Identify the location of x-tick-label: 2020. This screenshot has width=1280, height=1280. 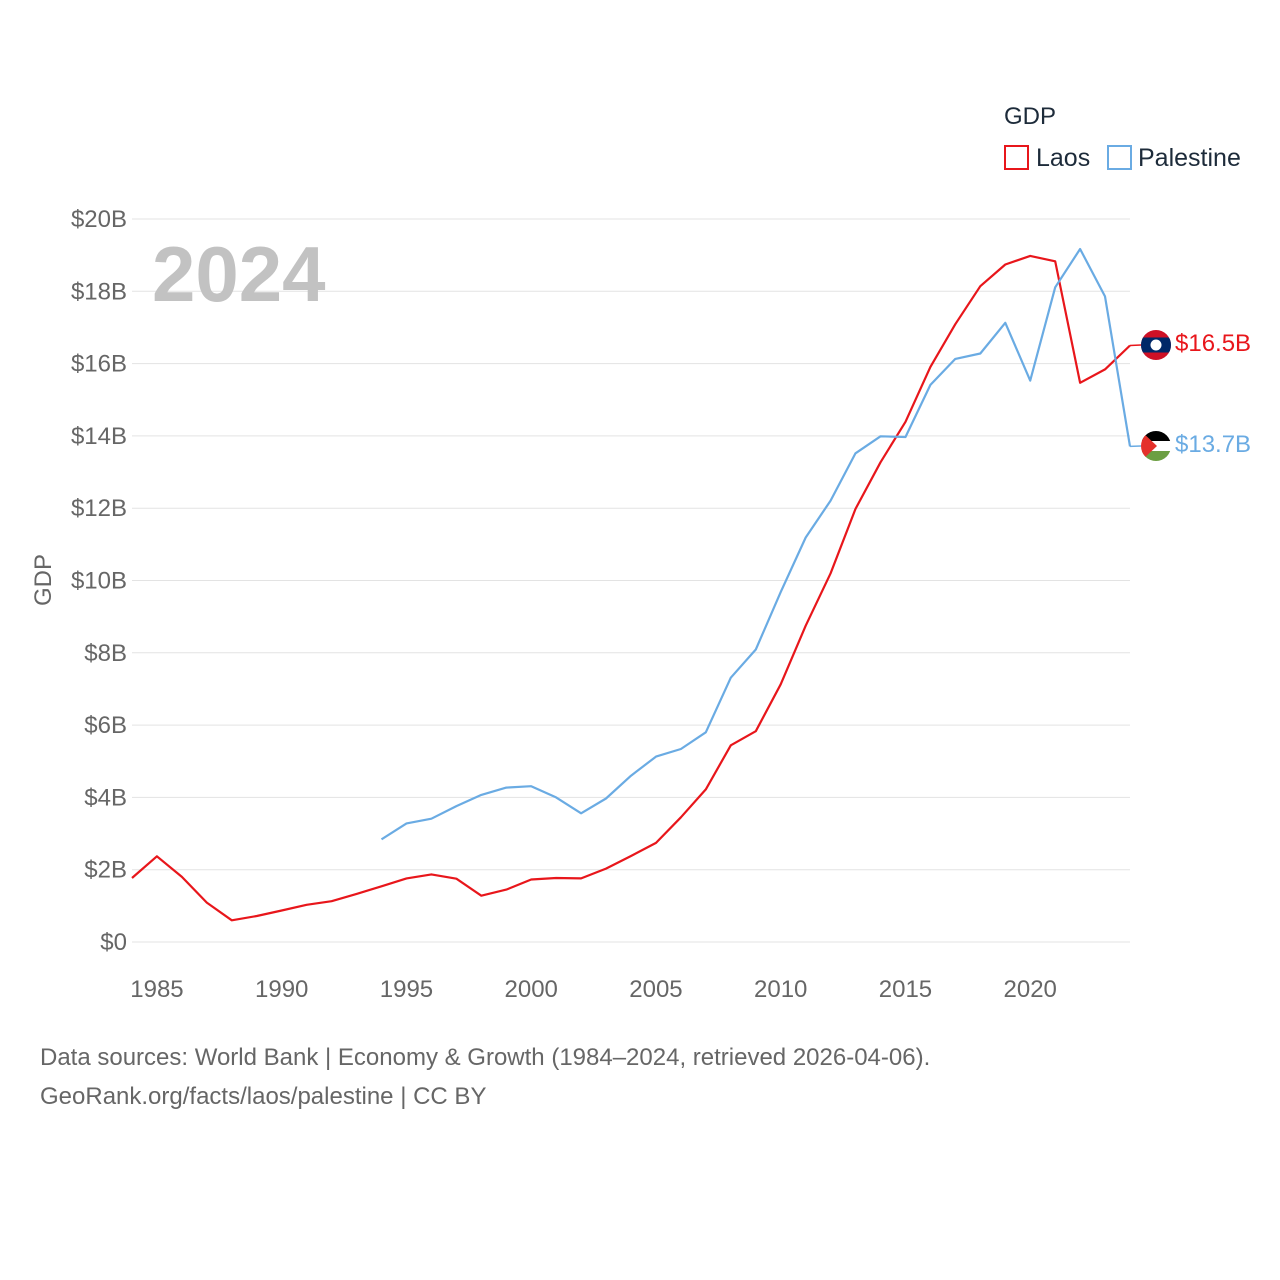
(1030, 989).